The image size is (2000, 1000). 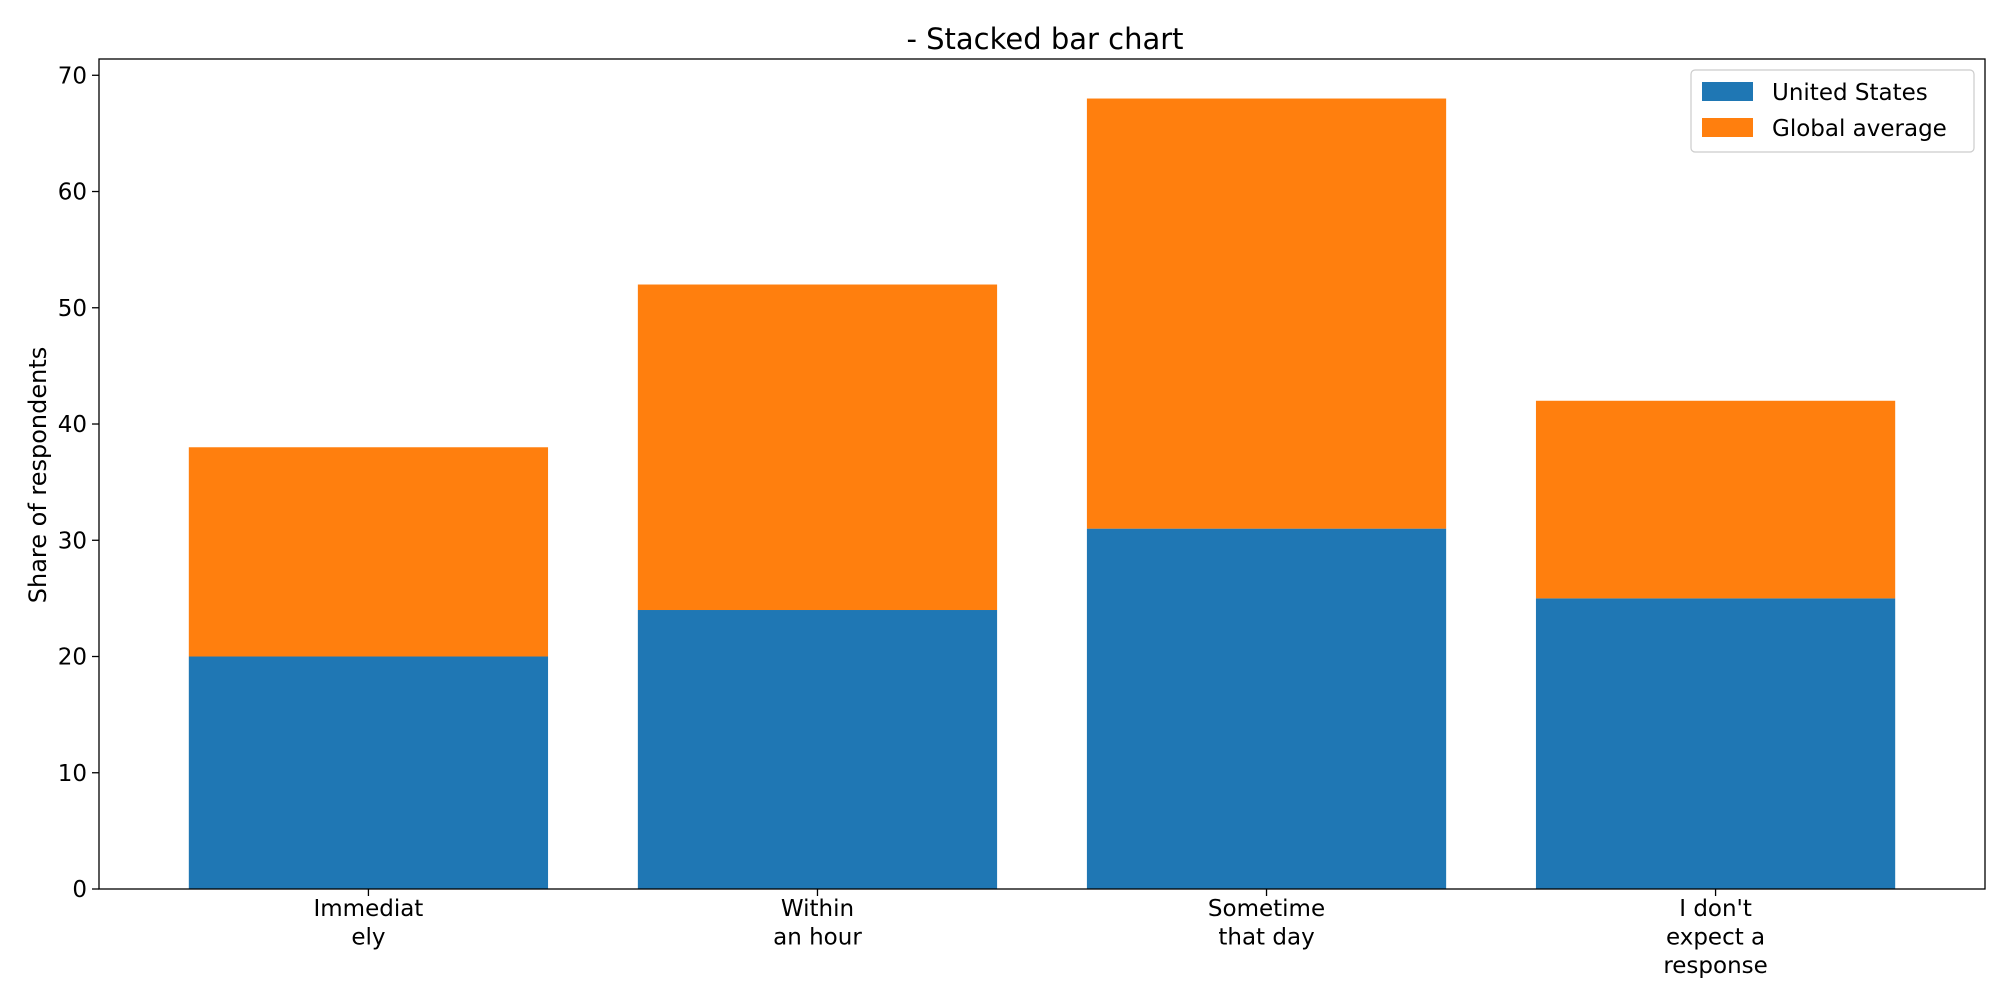 I want to click on x-tick-label-line: that day, so click(x=1266, y=938).